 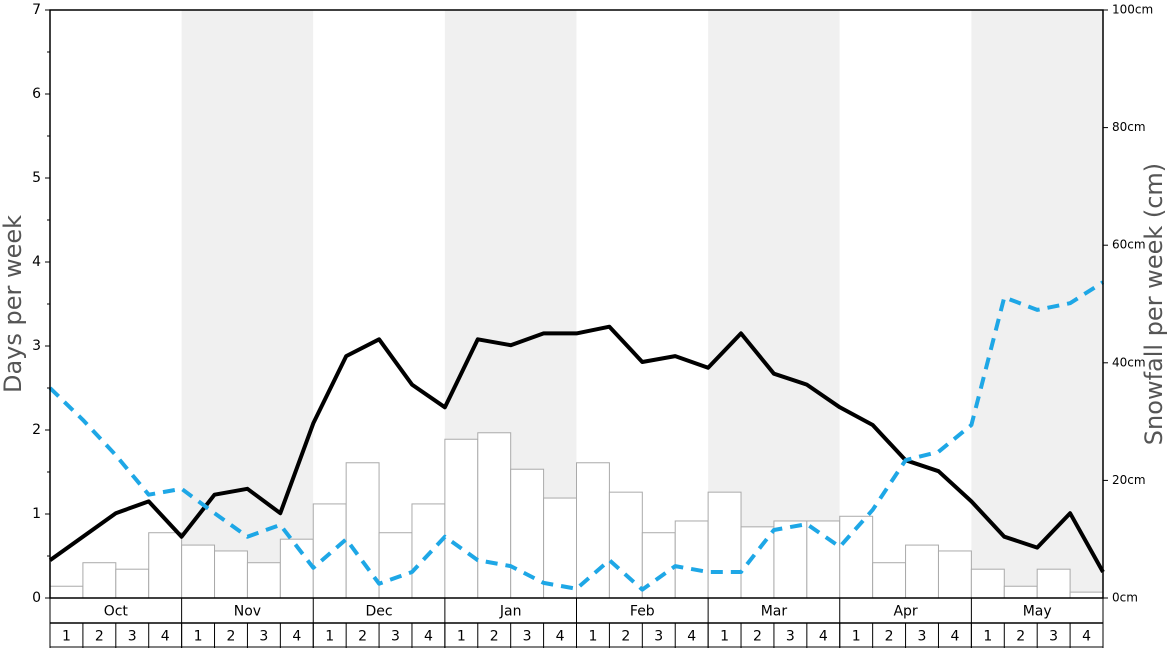 What do you see at coordinates (774, 612) in the screenshot?
I see `month-label: Mar` at bounding box center [774, 612].